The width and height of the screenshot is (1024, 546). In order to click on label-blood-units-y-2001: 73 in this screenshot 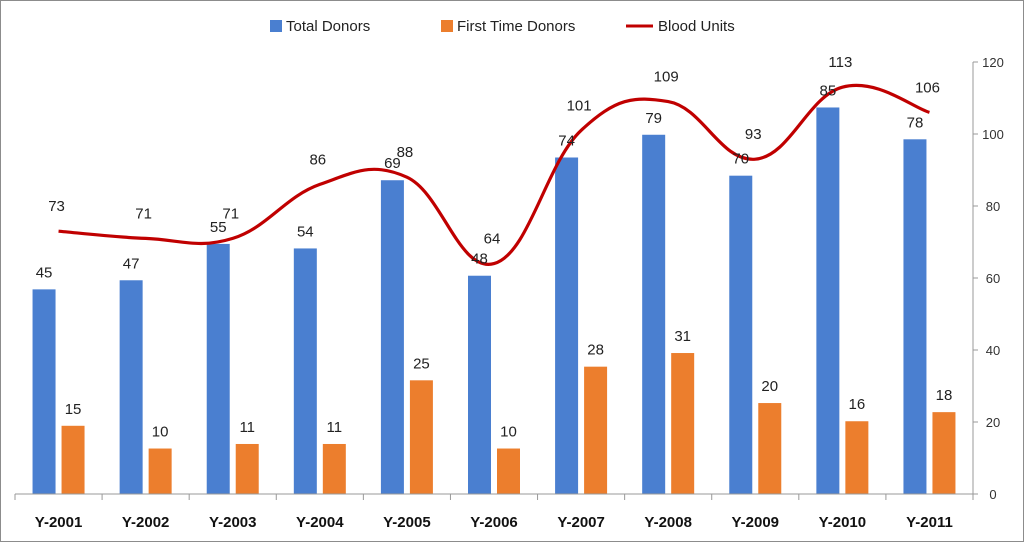, I will do `click(56, 206)`.